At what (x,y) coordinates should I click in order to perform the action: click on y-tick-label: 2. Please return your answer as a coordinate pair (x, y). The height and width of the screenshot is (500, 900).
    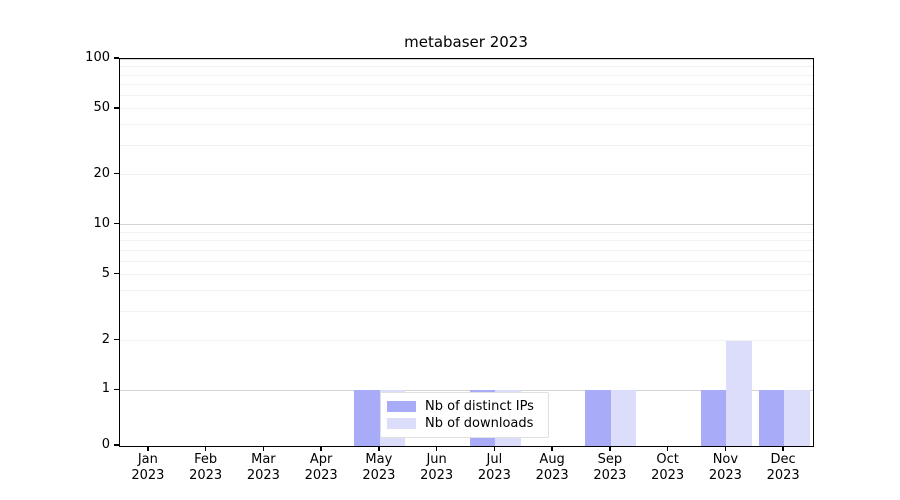
    Looking at the image, I should click on (105, 339).